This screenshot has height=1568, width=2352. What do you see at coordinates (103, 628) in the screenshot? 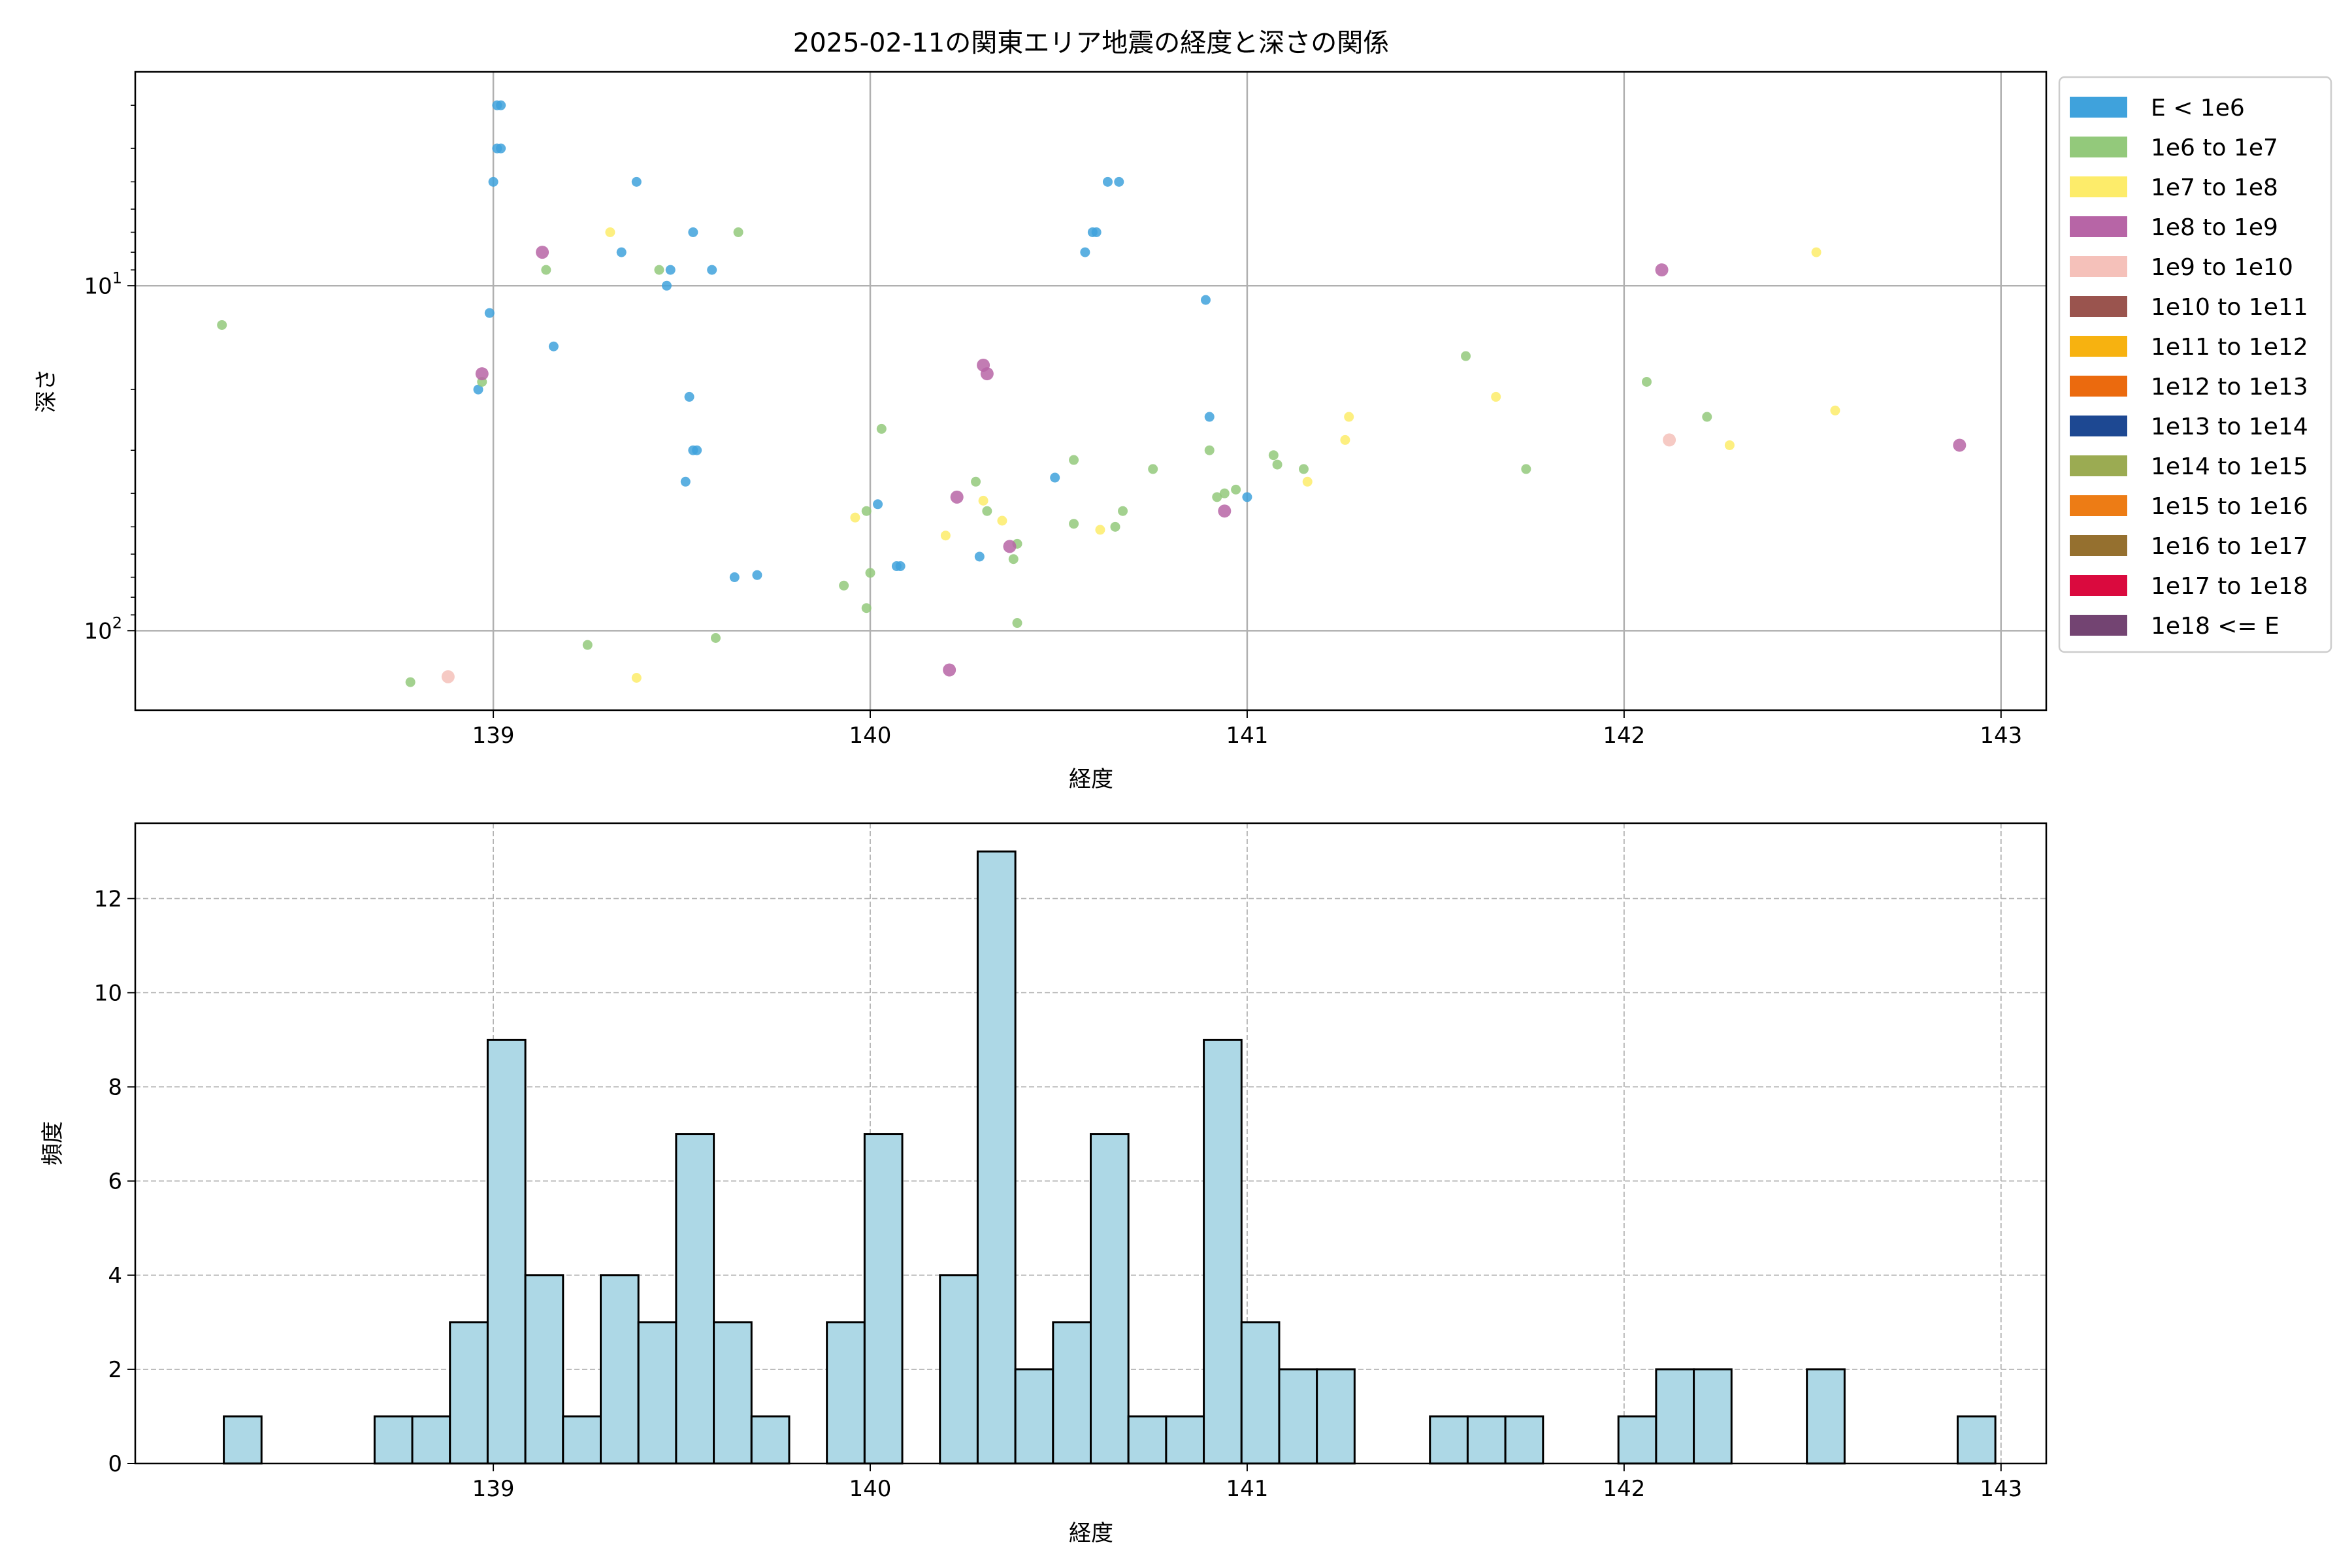
I see `scatter-y-tick-label: 10²` at bounding box center [103, 628].